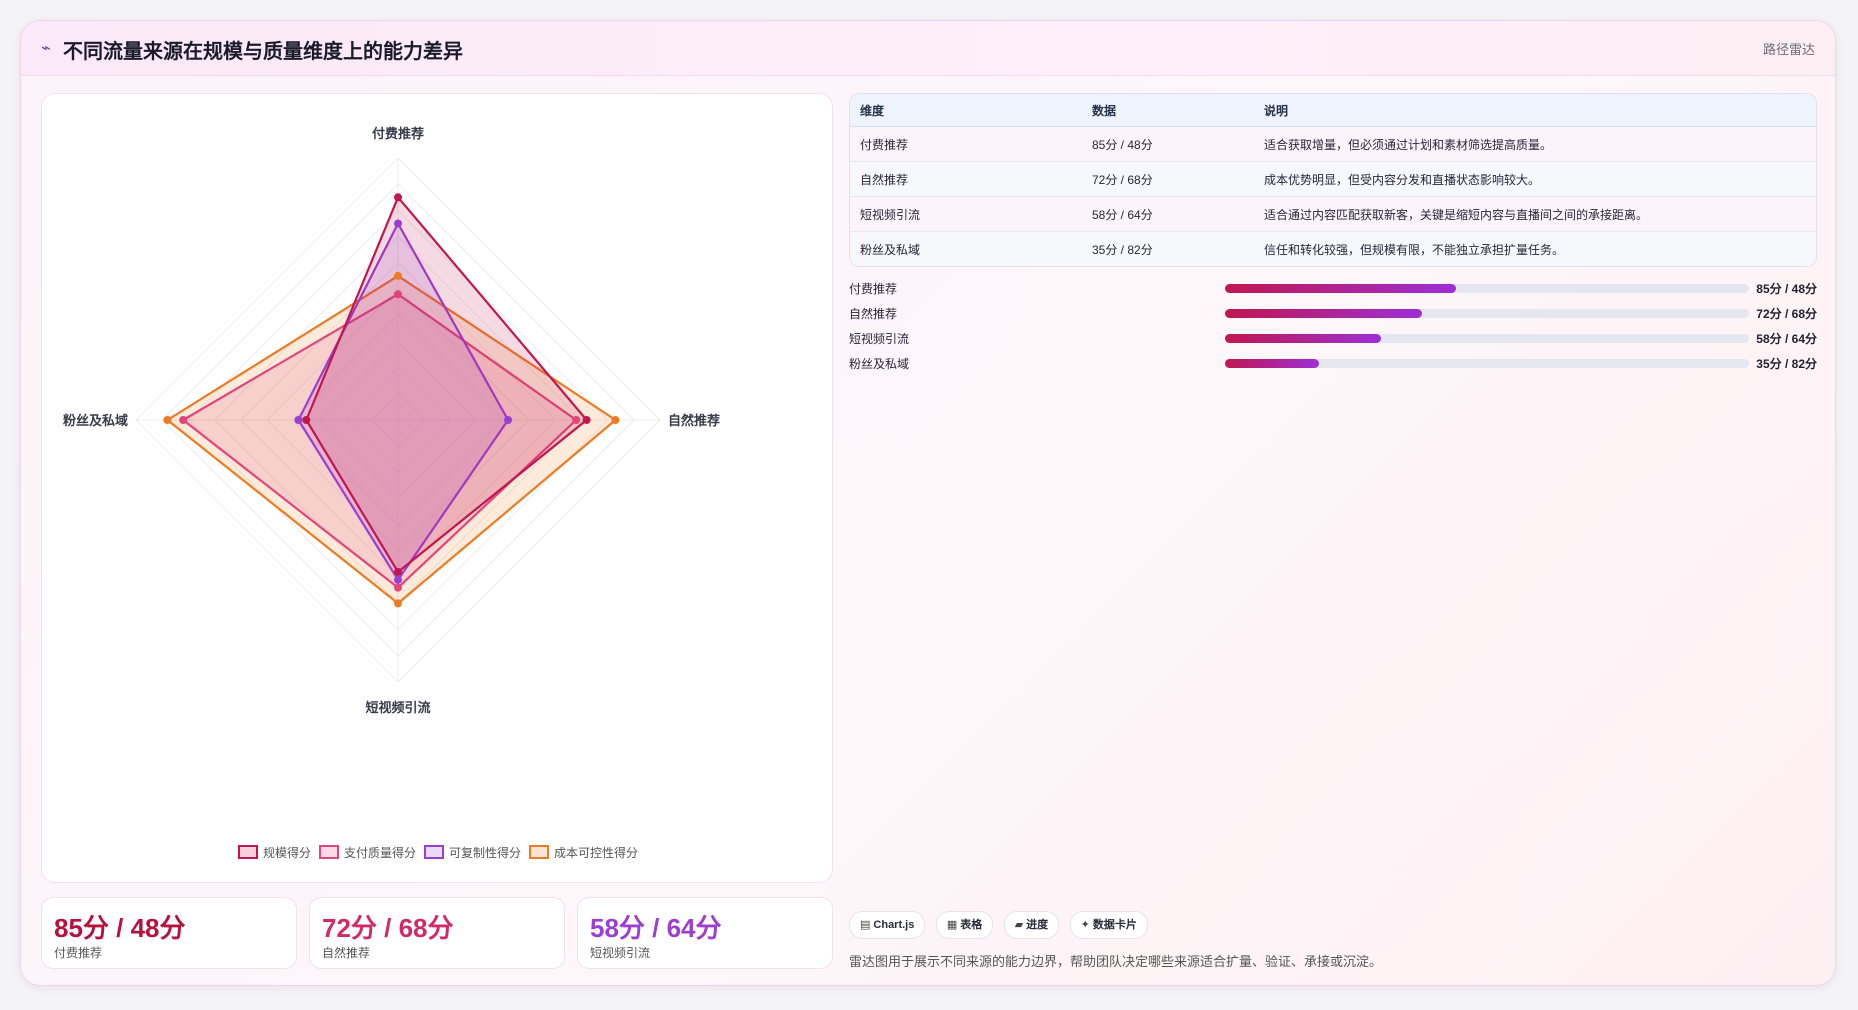  Describe the element at coordinates (1001, 925) in the screenshot. I see `tech-chips: ▤ Chart.js ▦ 表格 ▰ 进度 ✦ 数据卡片` at that location.